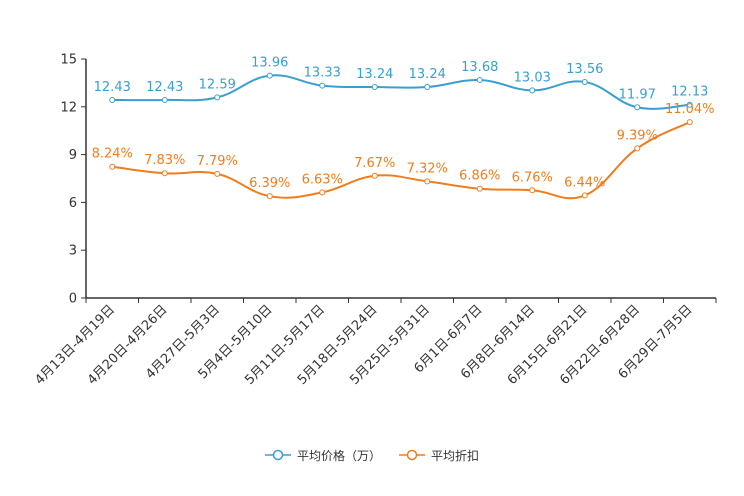 The width and height of the screenshot is (744, 496). What do you see at coordinates (374, 163) in the screenshot?
I see `data-label: 7.67%` at bounding box center [374, 163].